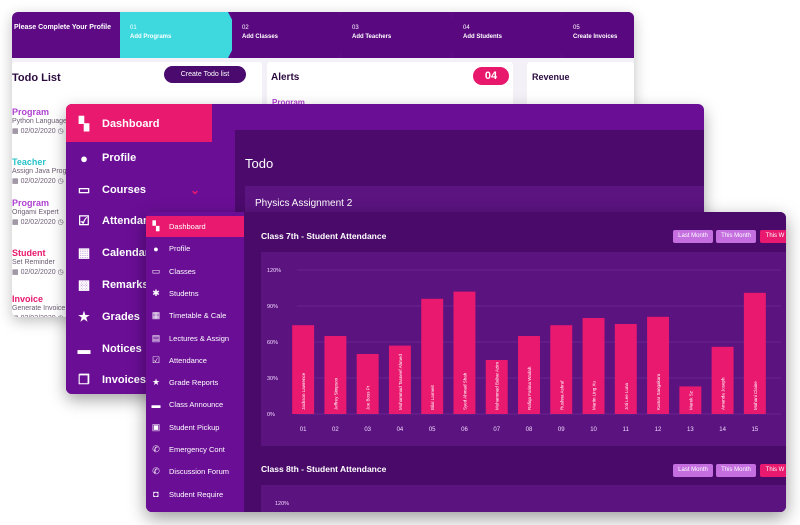 This screenshot has width=800, height=525. I want to click on todo-category: Teacher, so click(29, 162).